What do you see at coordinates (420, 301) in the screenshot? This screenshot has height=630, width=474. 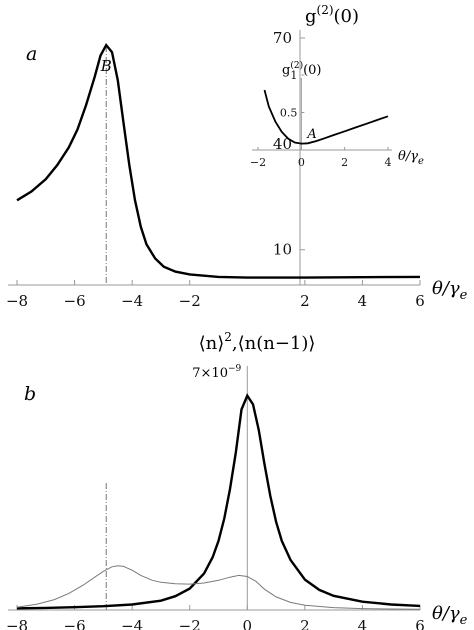 I see `panel-a-x-tick-label: 6` at bounding box center [420, 301].